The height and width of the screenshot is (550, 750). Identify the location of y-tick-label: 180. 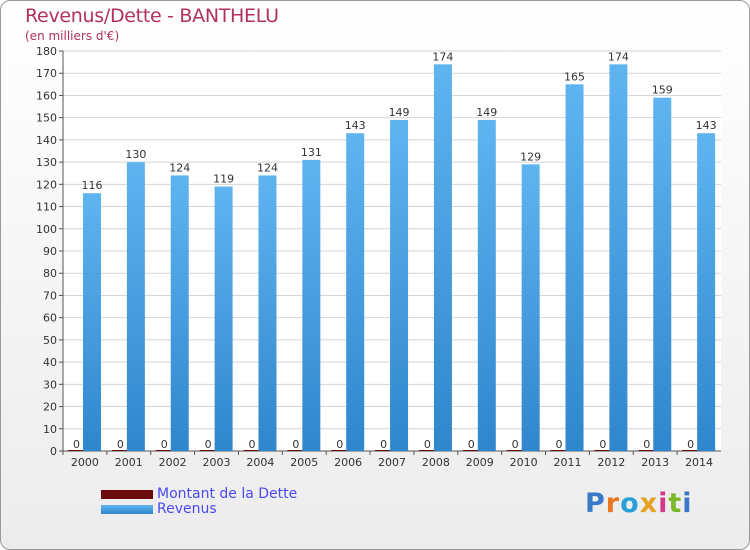
(46, 51).